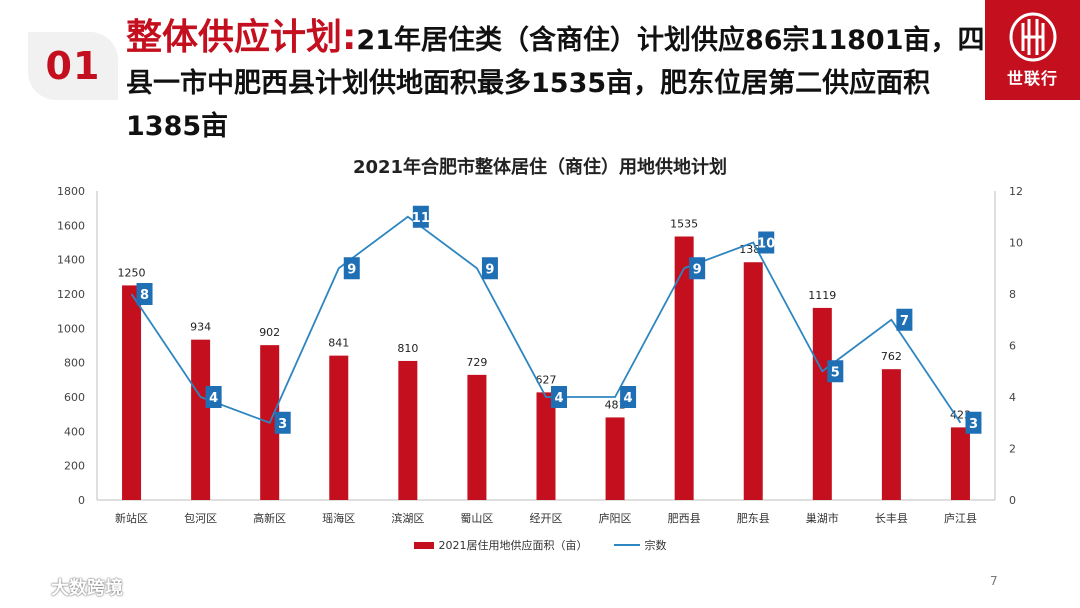 The height and width of the screenshot is (608, 1080). I want to click on left-axis-tick-label: 200, so click(74, 466).